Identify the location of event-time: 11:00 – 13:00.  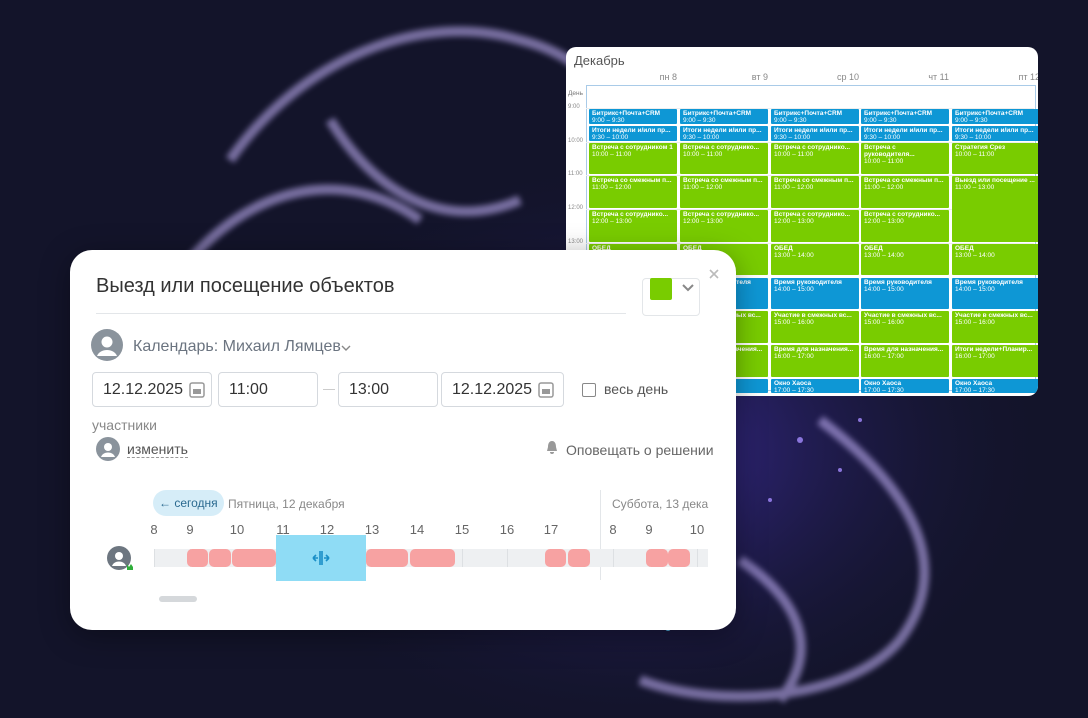
(975, 188).